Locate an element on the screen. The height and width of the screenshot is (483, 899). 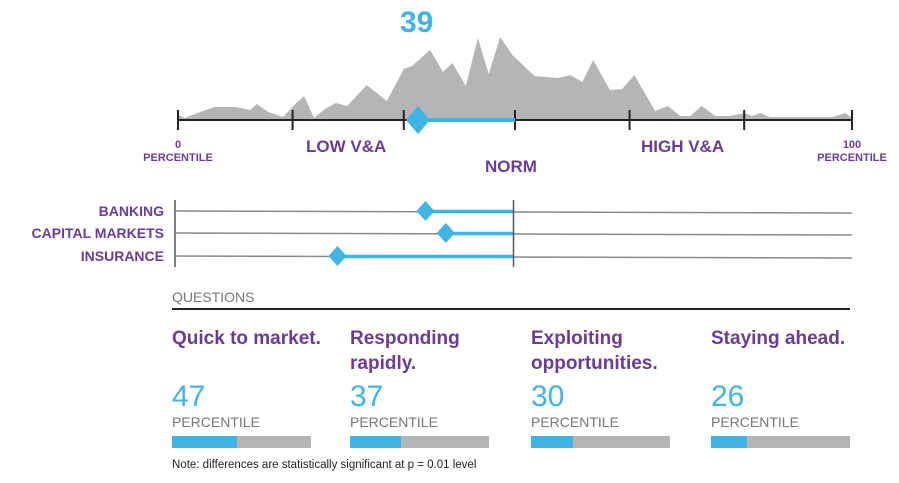
question-value: 30 is located at coordinates (548, 396).